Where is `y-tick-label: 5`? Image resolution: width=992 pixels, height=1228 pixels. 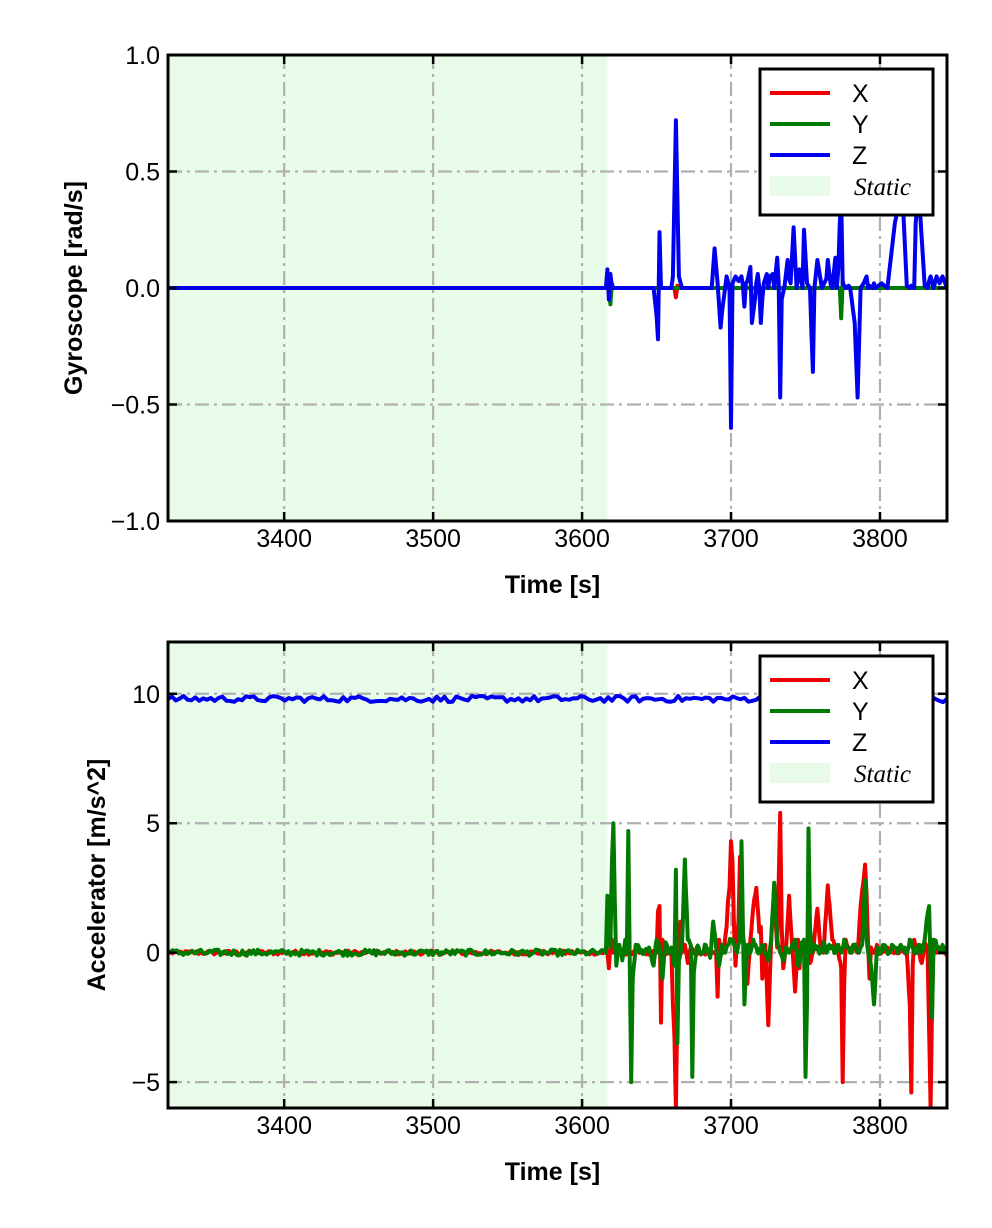
y-tick-label: 5 is located at coordinates (153, 824).